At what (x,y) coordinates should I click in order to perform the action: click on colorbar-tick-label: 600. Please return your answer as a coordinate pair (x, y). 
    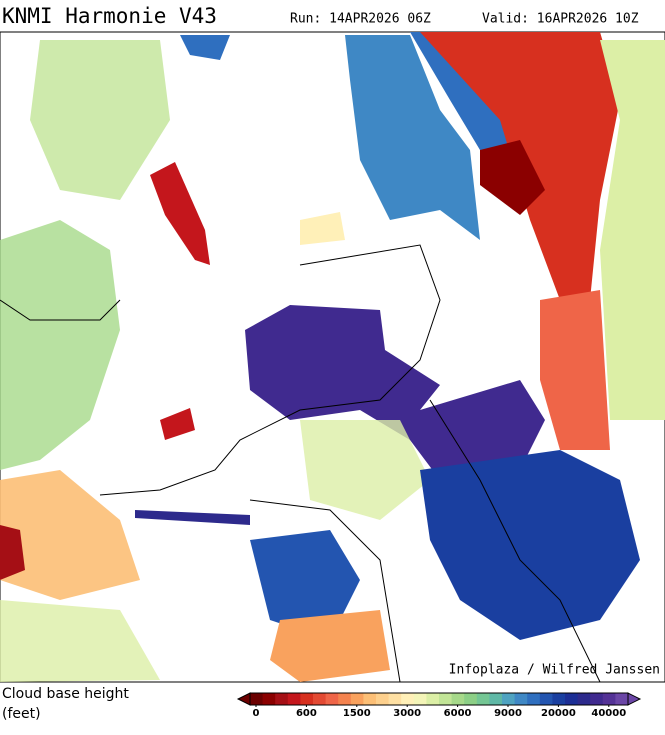
    Looking at the image, I should click on (306, 713).